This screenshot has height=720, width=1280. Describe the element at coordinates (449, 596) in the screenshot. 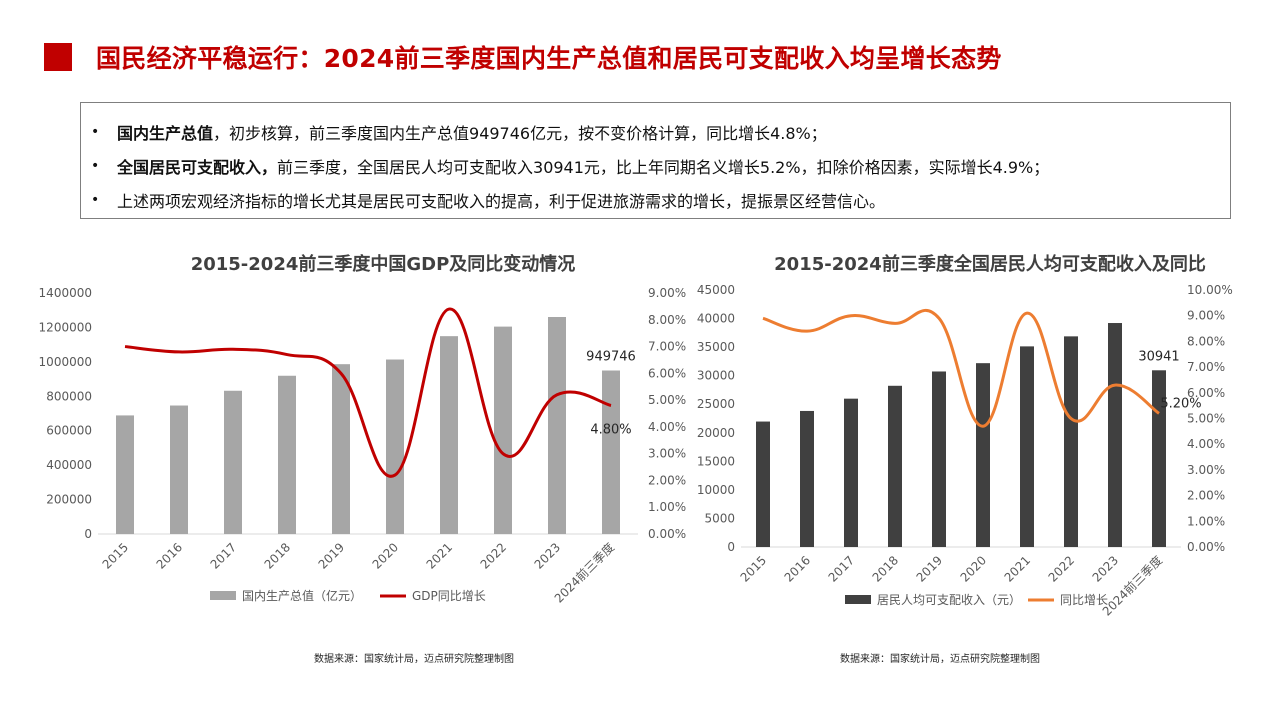

I see `gdp-legend-line-label: GDP同比增长` at that location.